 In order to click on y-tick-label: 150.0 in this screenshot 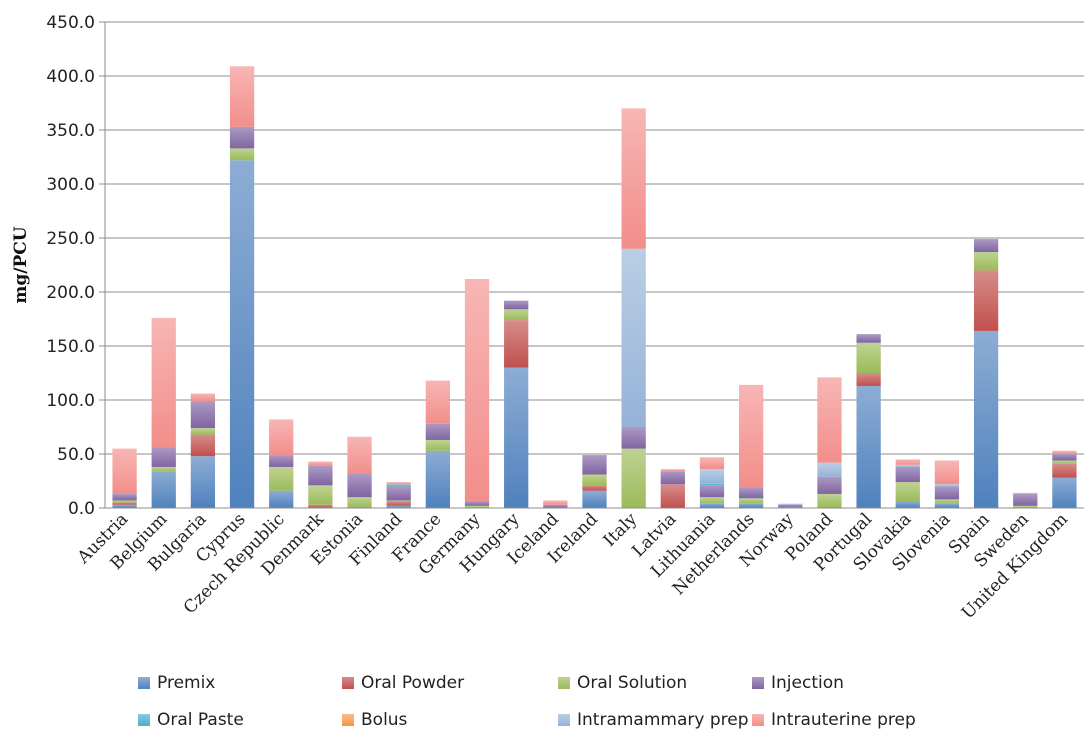, I will do `click(70, 347)`.